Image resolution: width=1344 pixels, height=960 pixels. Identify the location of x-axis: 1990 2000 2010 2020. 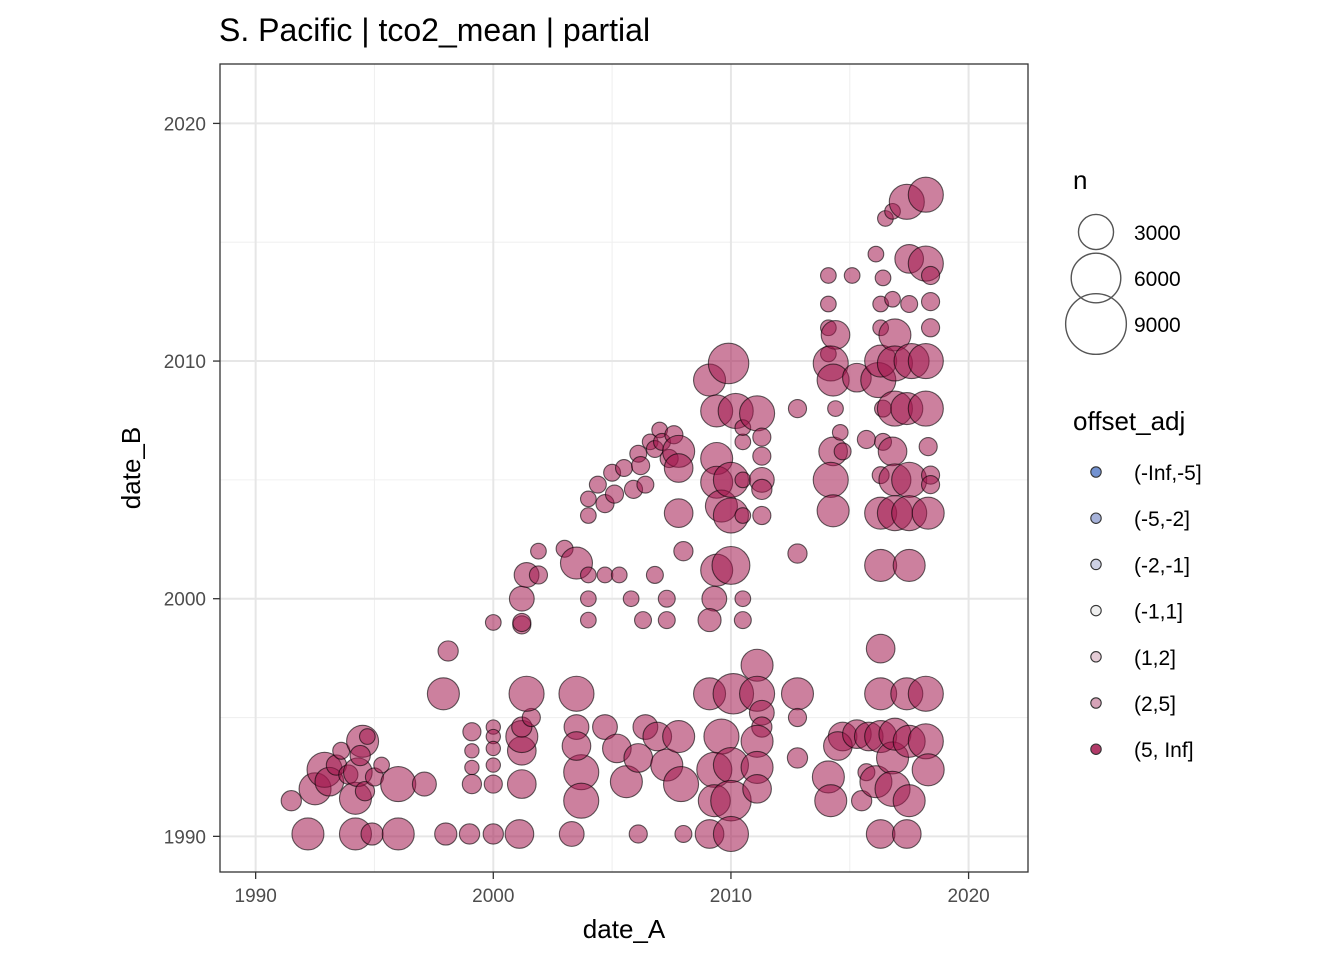
(612, 889).